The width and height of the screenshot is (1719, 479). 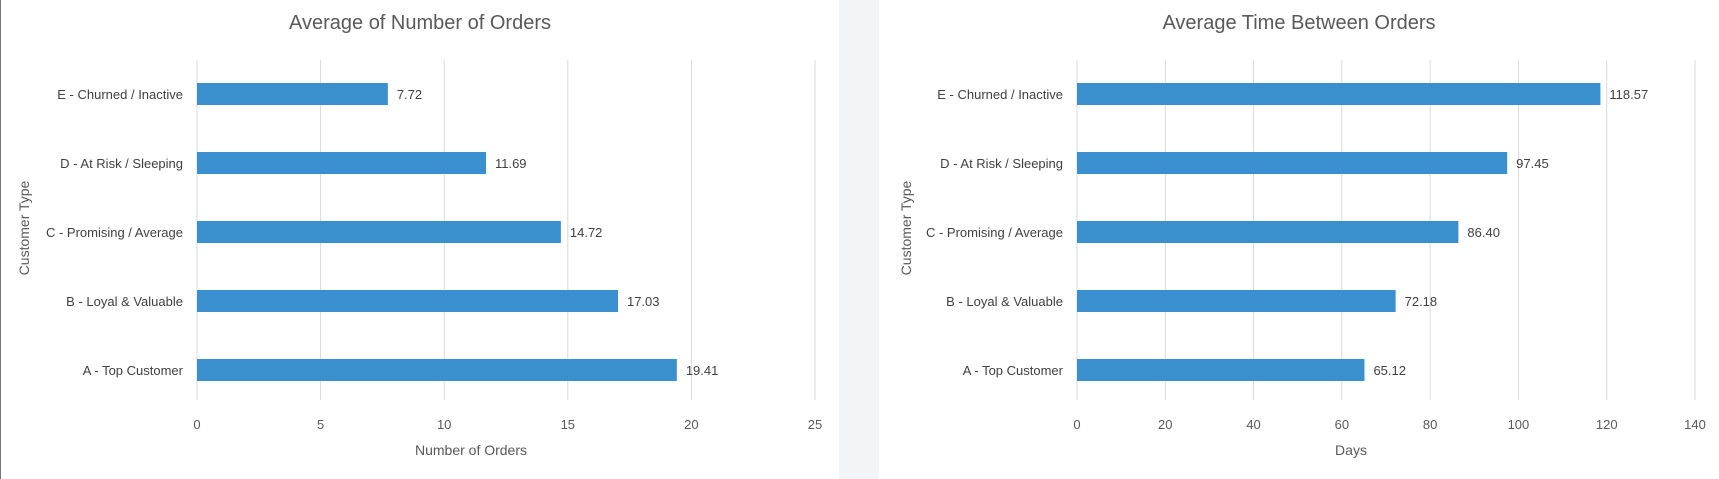 What do you see at coordinates (1342, 424) in the screenshot?
I see `x-tick-label: 60` at bounding box center [1342, 424].